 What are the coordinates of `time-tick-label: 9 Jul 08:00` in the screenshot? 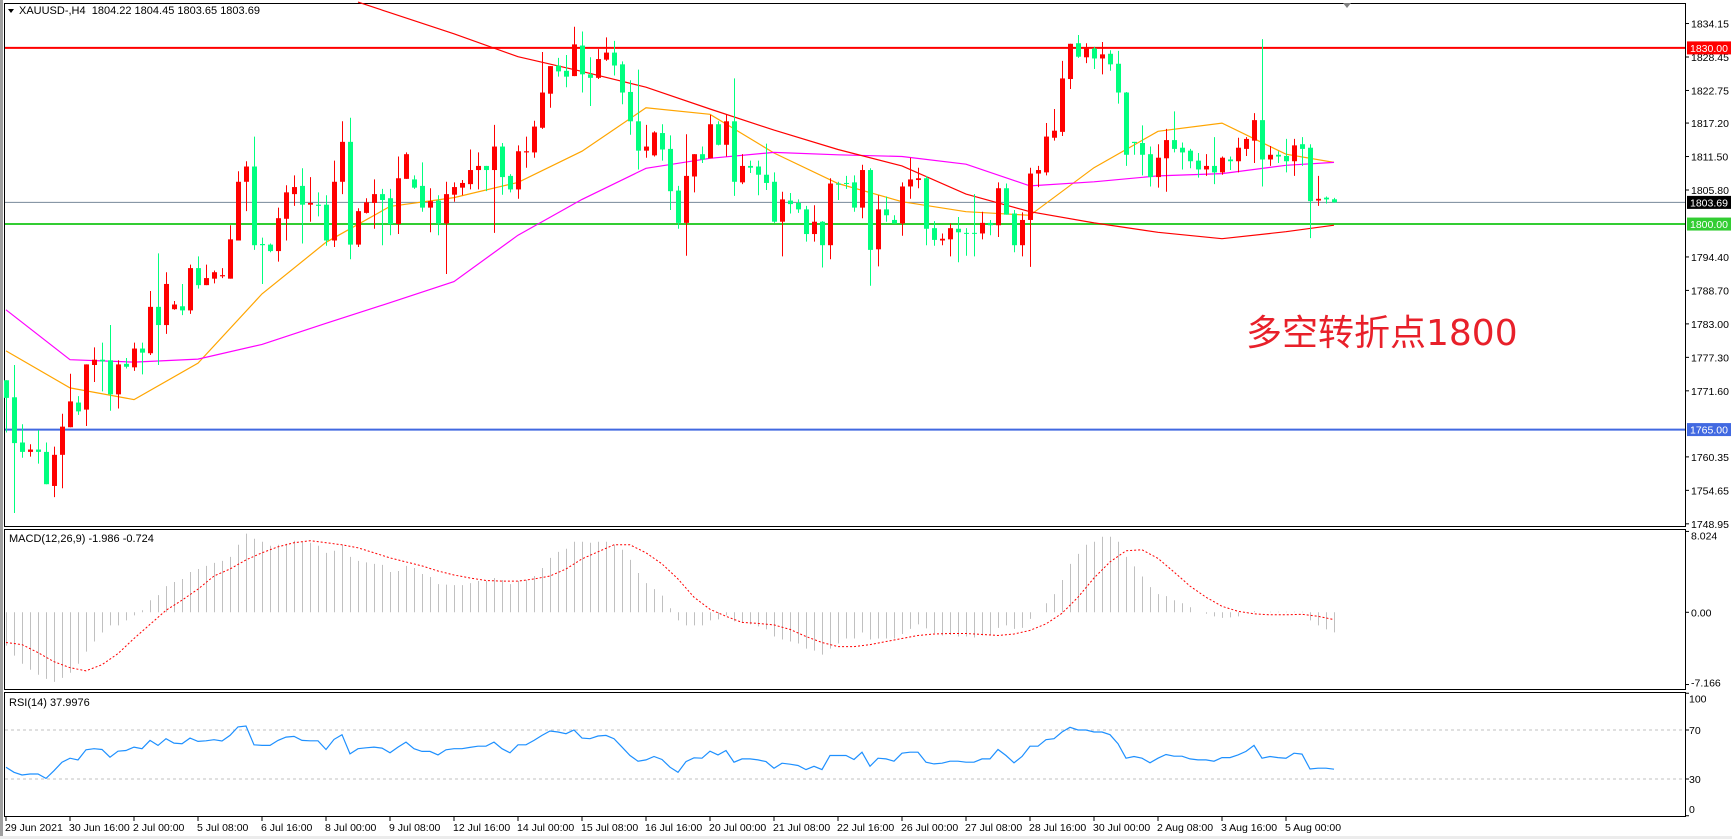 It's located at (415, 828).